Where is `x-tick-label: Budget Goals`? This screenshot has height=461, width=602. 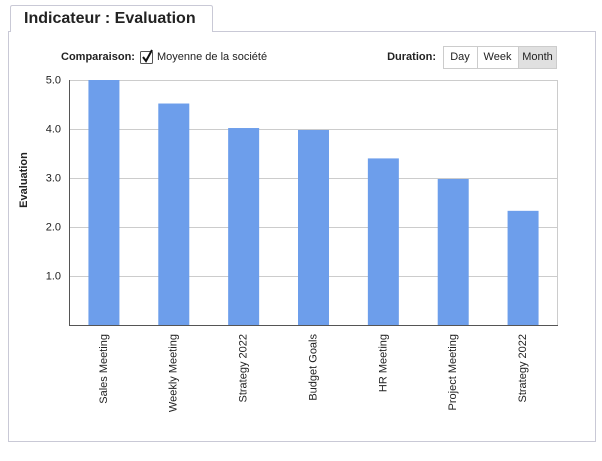
x-tick-label: Budget Goals is located at coordinates (313, 367).